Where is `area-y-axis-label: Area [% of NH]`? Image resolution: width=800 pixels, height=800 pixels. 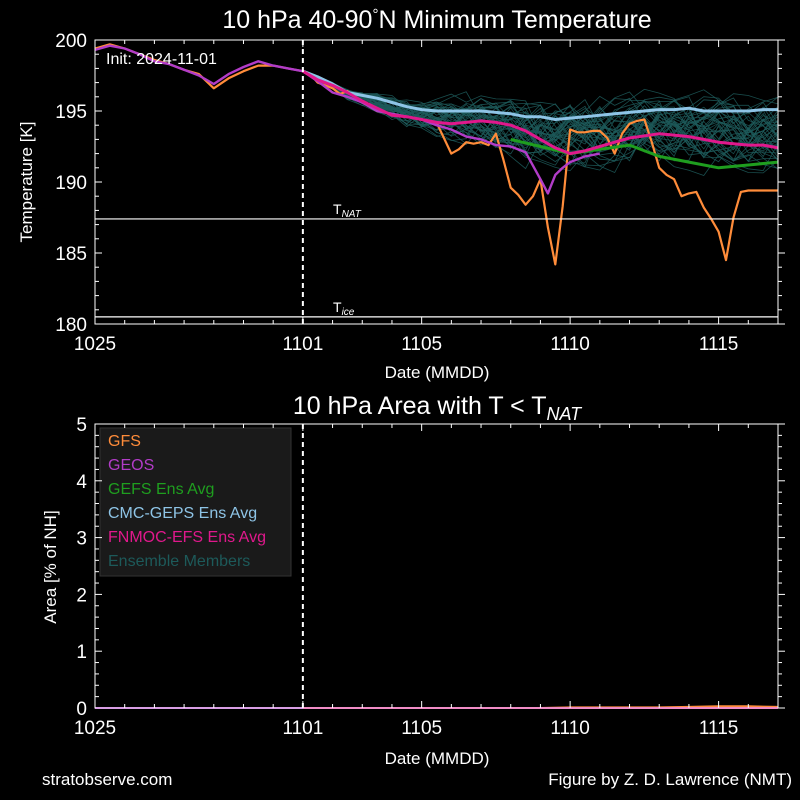
area-y-axis-label: Area [% of NH] is located at coordinates (50, 566).